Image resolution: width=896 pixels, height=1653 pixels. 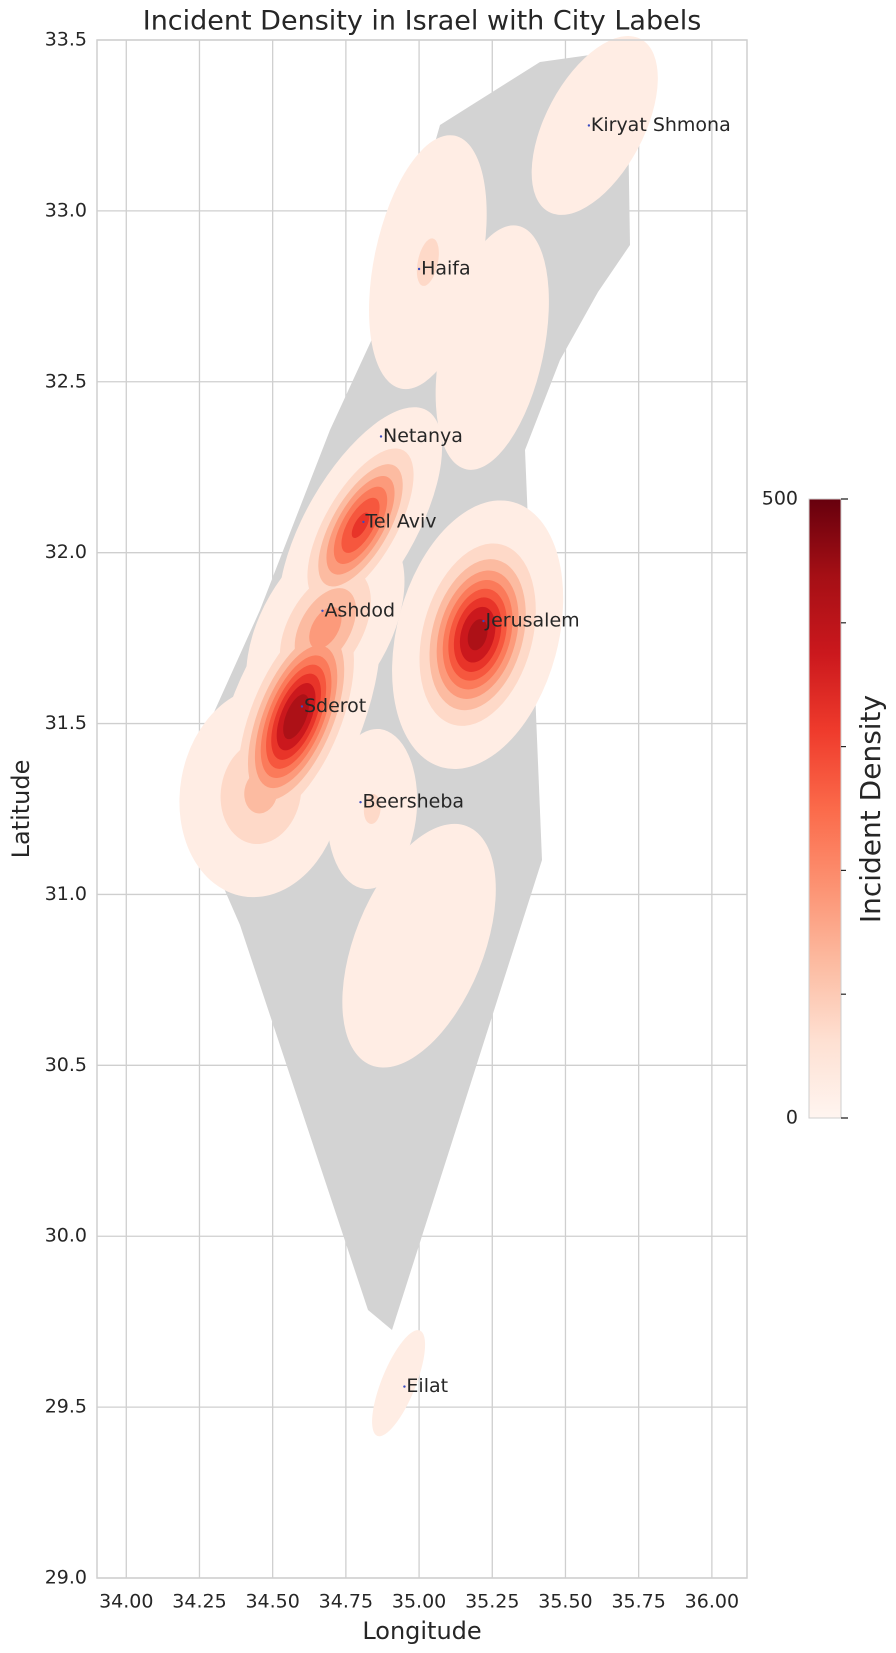 I want to click on x-tick-label: 34.50, so click(x=272, y=1602).